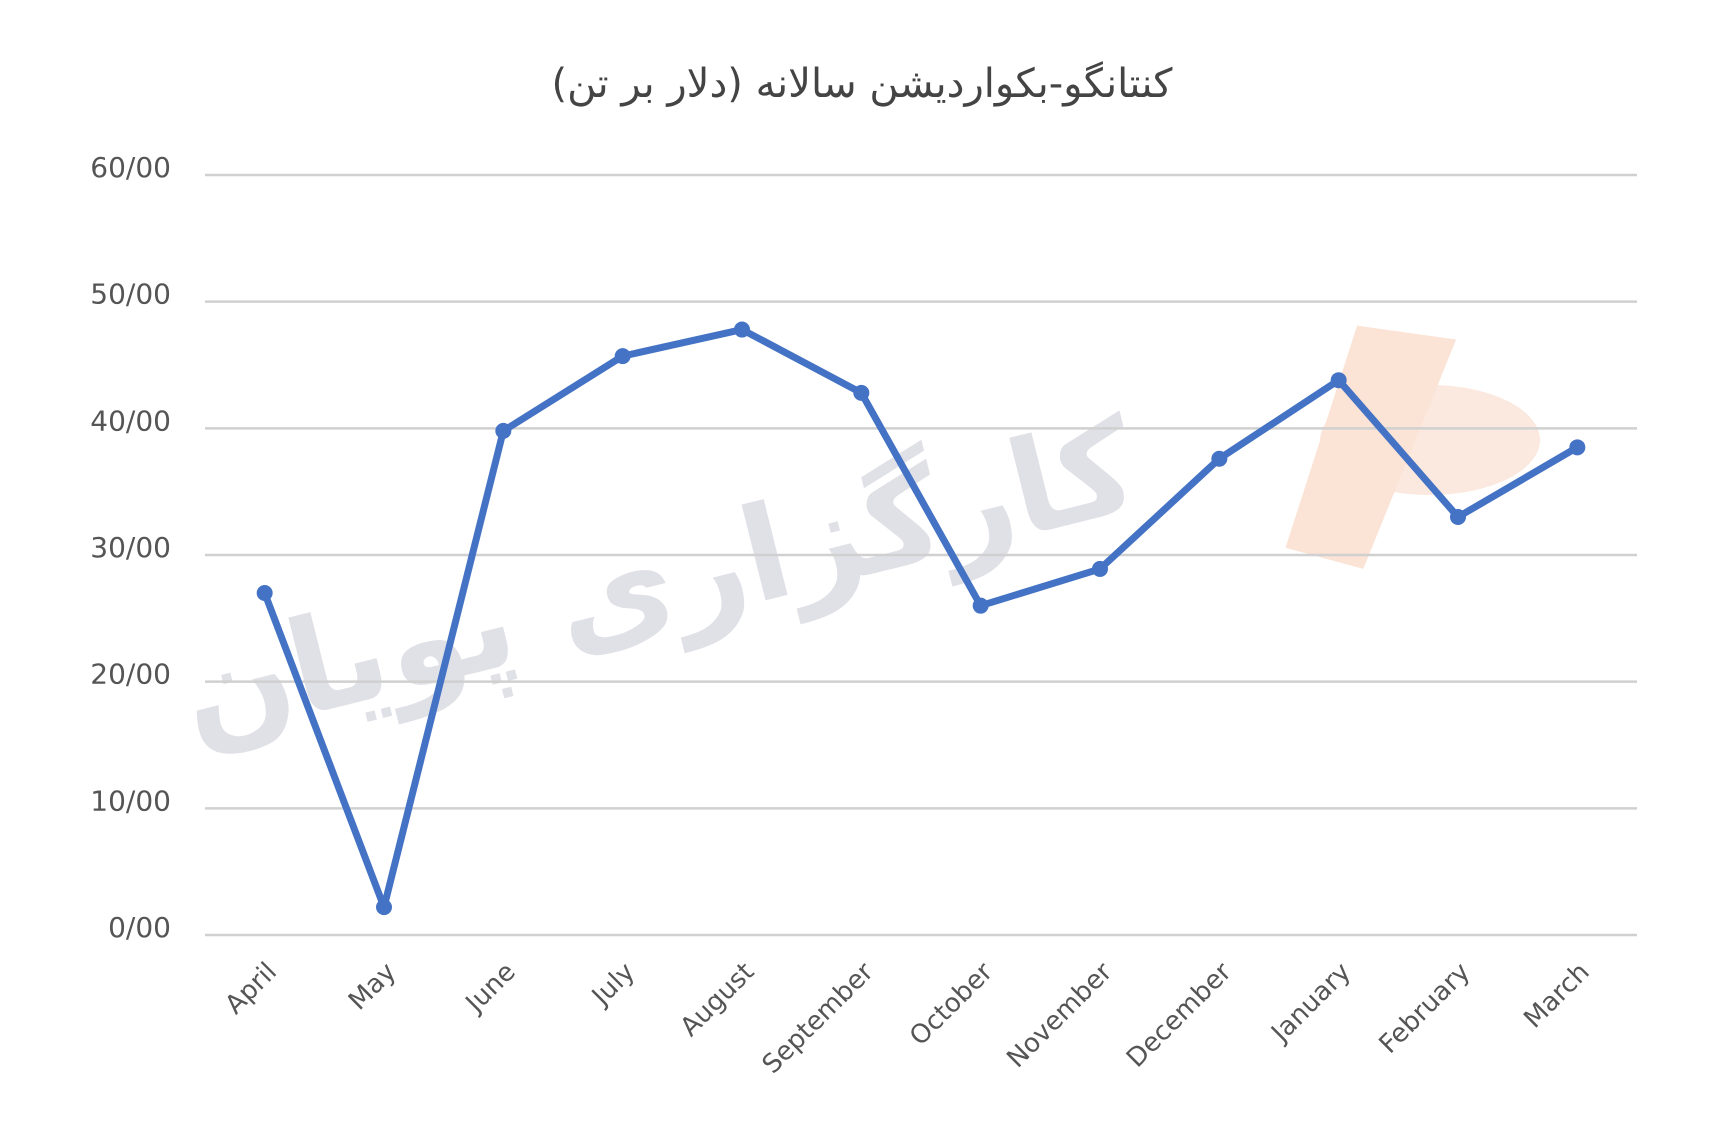  I want to click on x-tick-label: January, so click(1311, 1003).